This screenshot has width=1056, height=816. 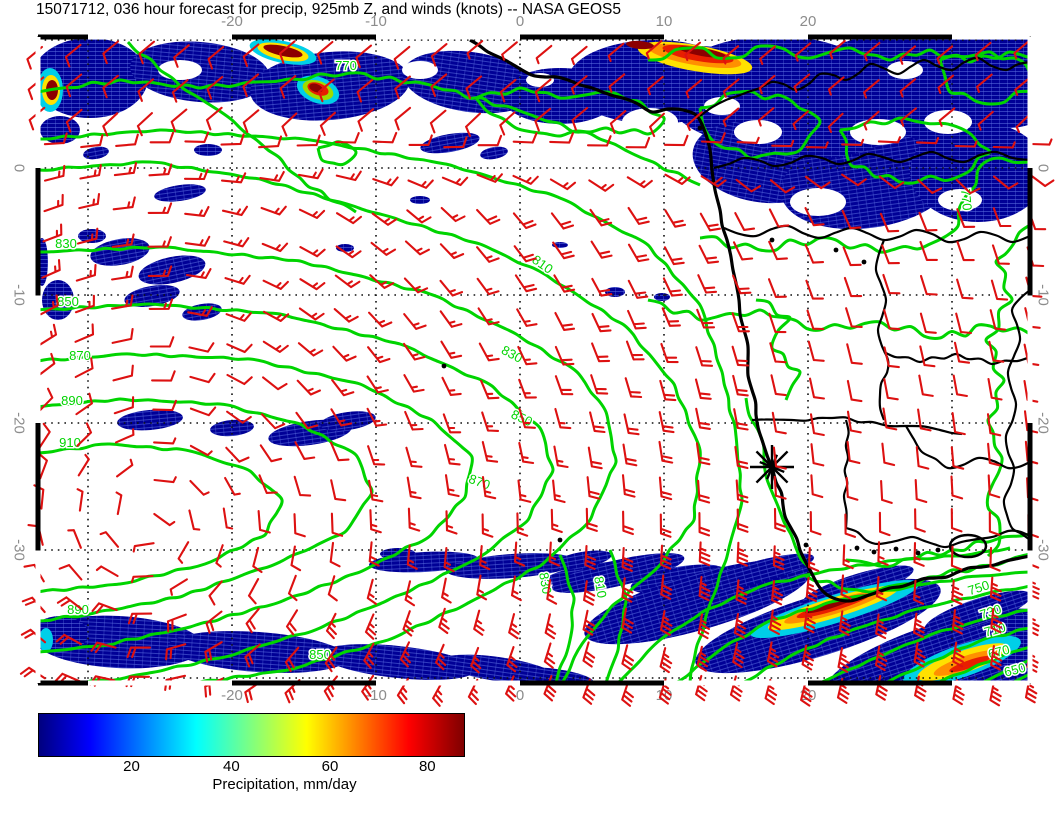 I want to click on lon-tick-top--20: -20, so click(x=232, y=21).